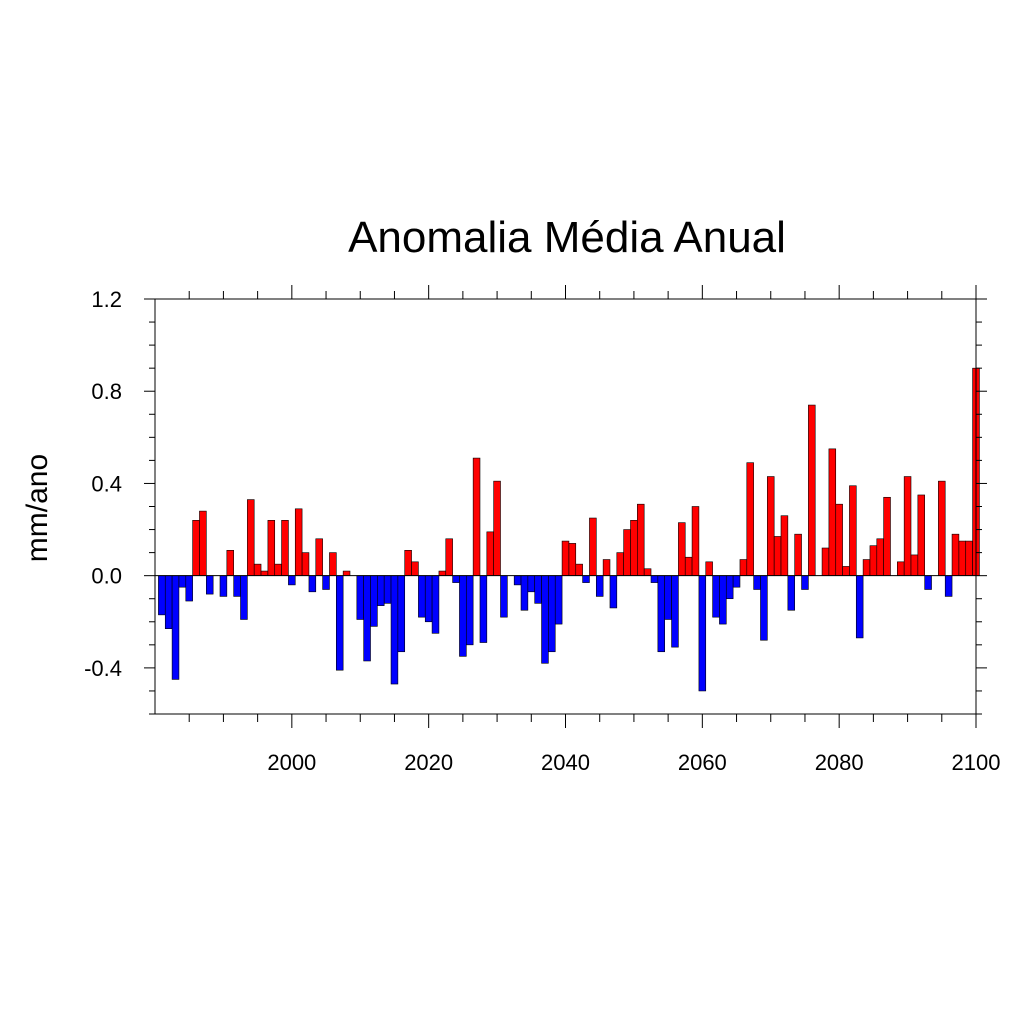 Image resolution: width=1024 pixels, height=1024 pixels. Describe the element at coordinates (106, 576) in the screenshot. I see `y-tick-label: 0.0` at that location.